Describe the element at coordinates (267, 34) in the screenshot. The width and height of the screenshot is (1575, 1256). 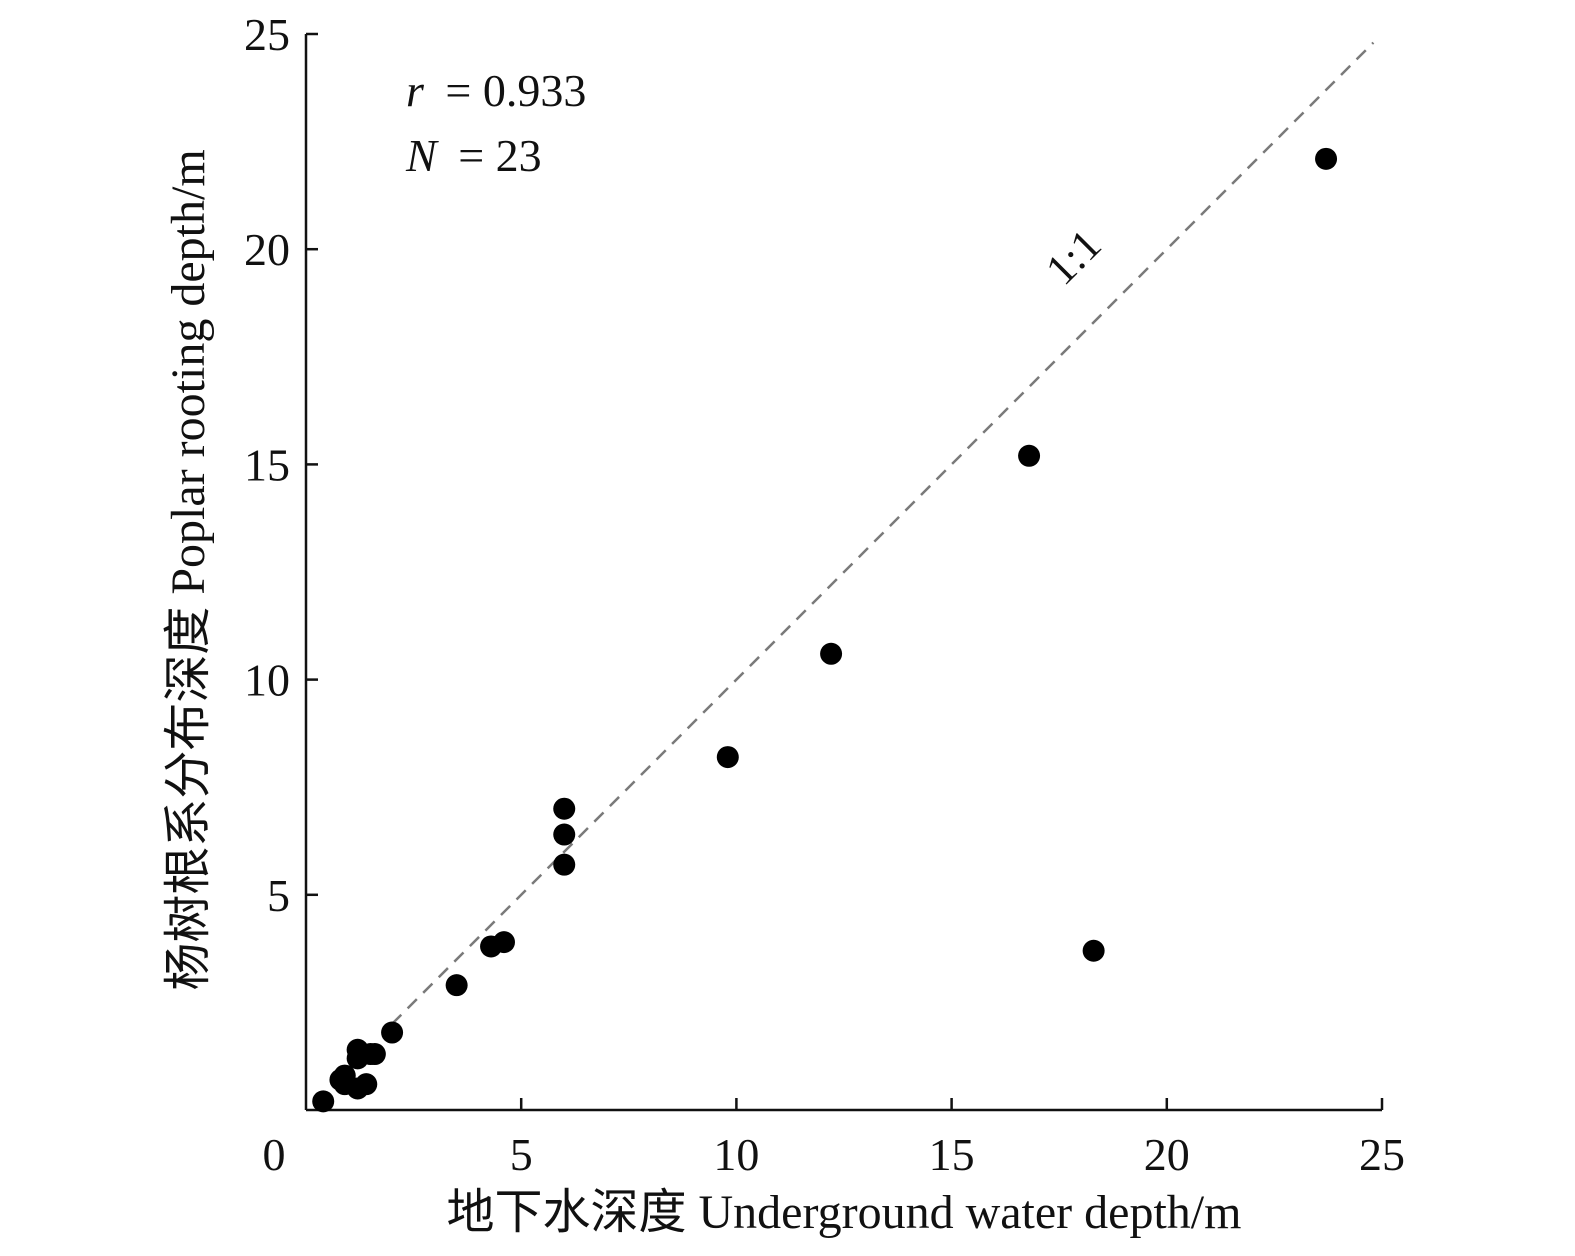
I see `y-tick-label: 25` at that location.